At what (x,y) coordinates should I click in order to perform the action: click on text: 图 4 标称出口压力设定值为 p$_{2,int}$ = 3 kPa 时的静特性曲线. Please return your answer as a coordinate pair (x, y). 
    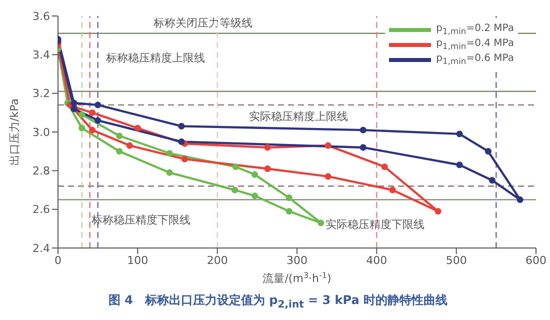
    Looking at the image, I should click on (278, 301).